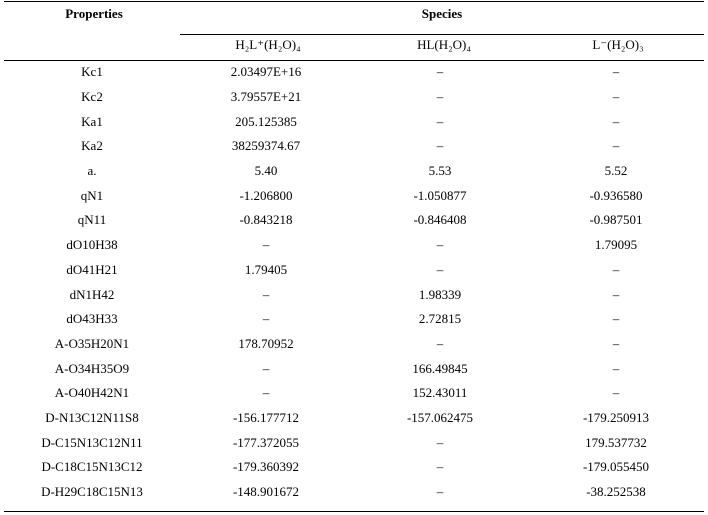 The image size is (708, 515). I want to click on value-cell: -148.901672, so click(266, 492).